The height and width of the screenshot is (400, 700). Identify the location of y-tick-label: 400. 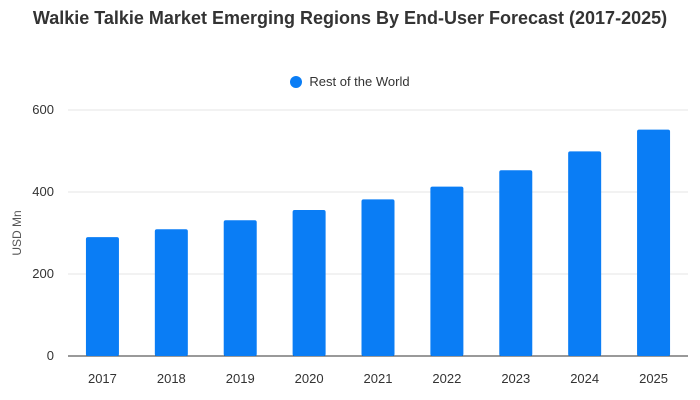
(43, 191).